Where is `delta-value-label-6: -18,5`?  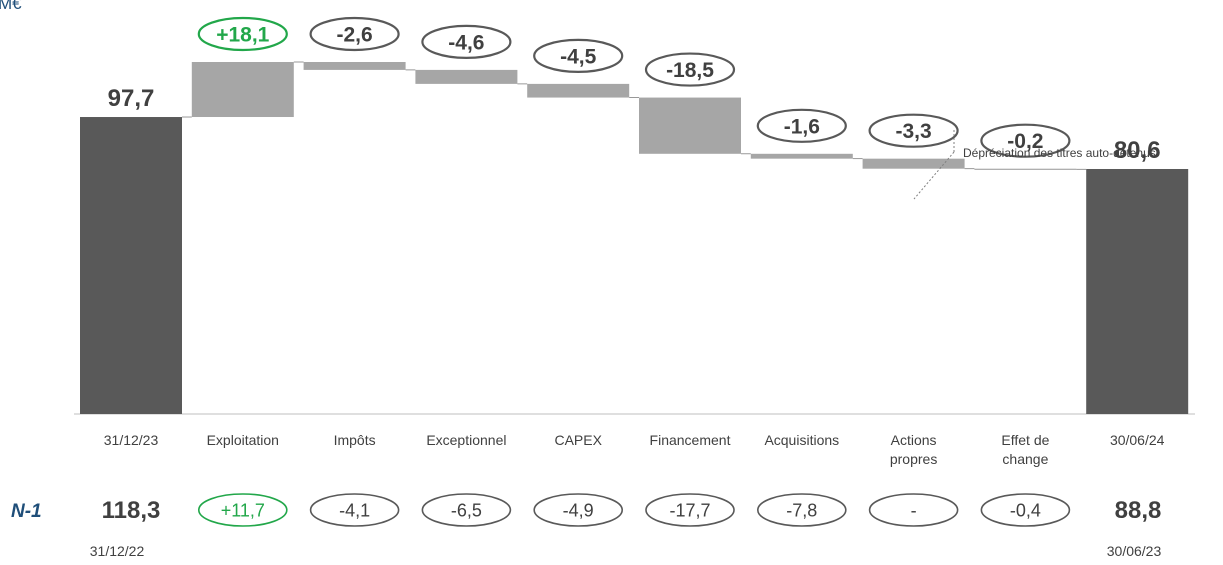
delta-value-label-6: -18,5 is located at coordinates (690, 70).